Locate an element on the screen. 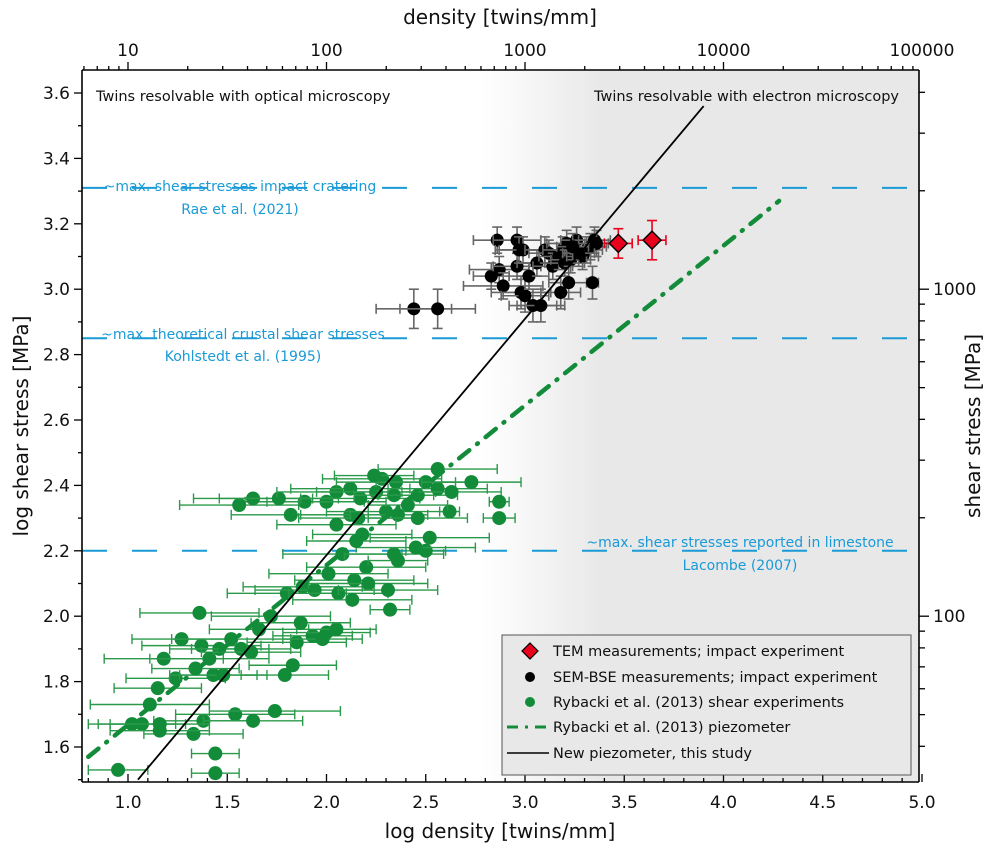  legend-item-rybacki-piezo: Rybacki et al. (2013) piezometer is located at coordinates (648, 728).